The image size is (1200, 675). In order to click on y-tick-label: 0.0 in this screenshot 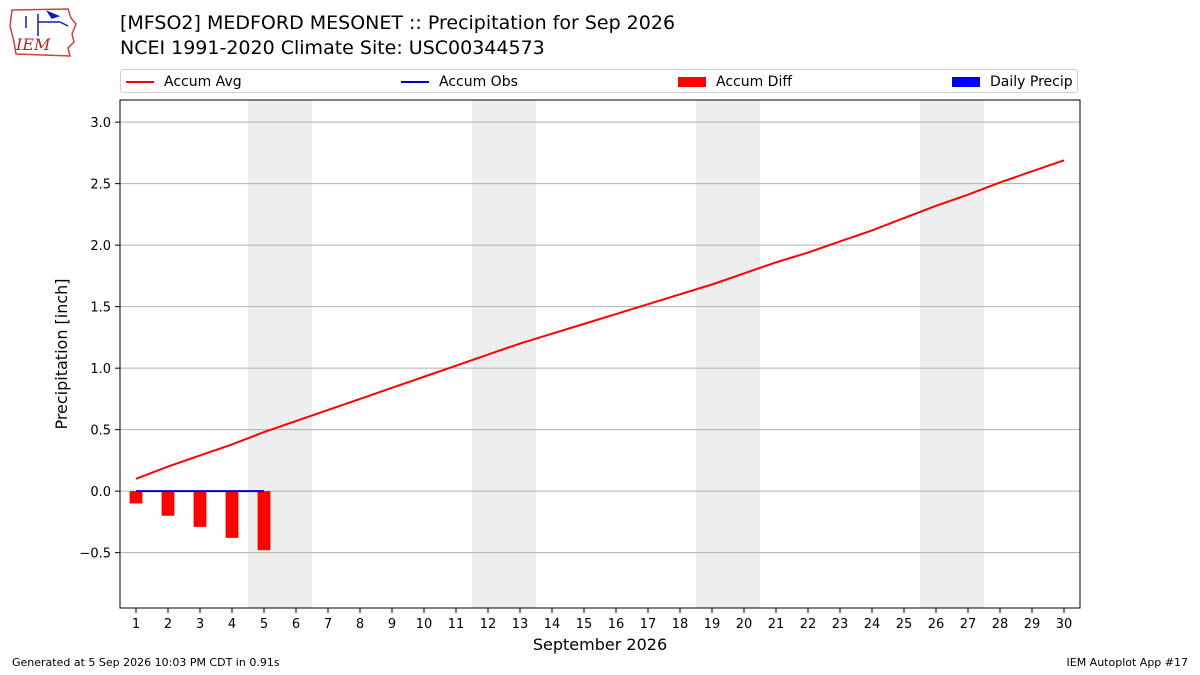, I will do `click(100, 492)`.